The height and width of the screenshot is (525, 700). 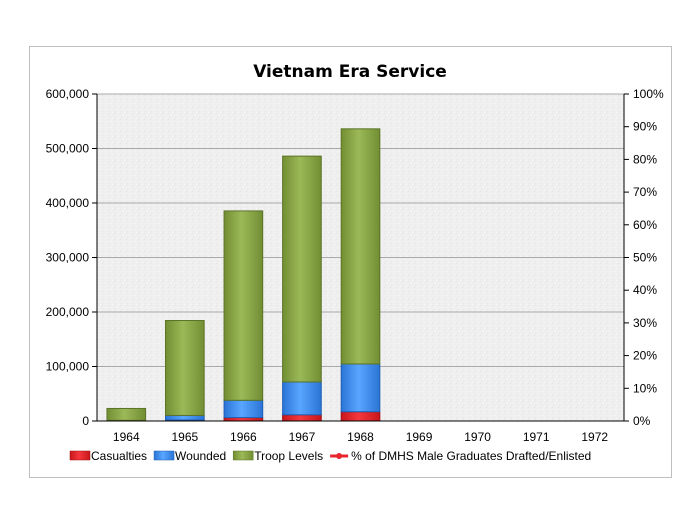 I want to click on legend-label: Wounded, so click(x=200, y=456).